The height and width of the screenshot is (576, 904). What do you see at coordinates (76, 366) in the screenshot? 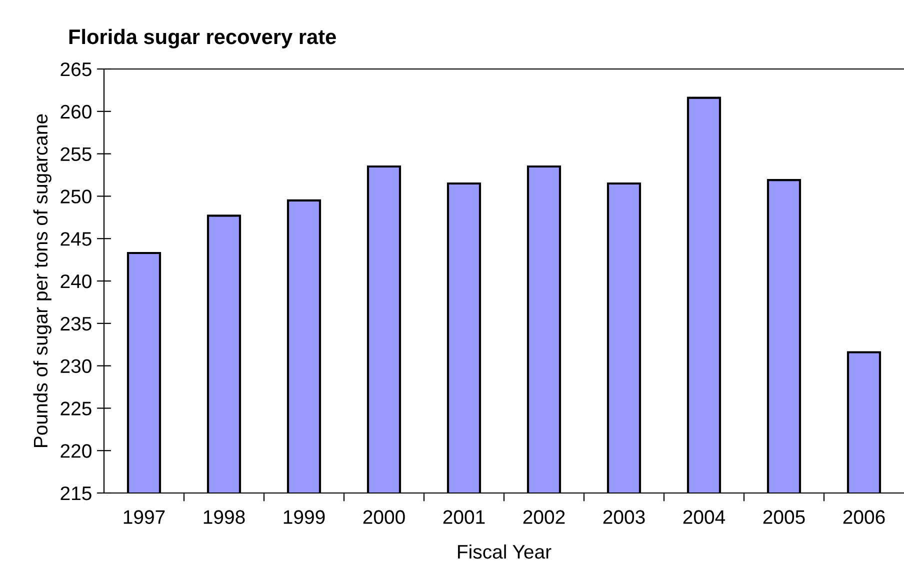
I see `y-tick-label: 230` at bounding box center [76, 366].